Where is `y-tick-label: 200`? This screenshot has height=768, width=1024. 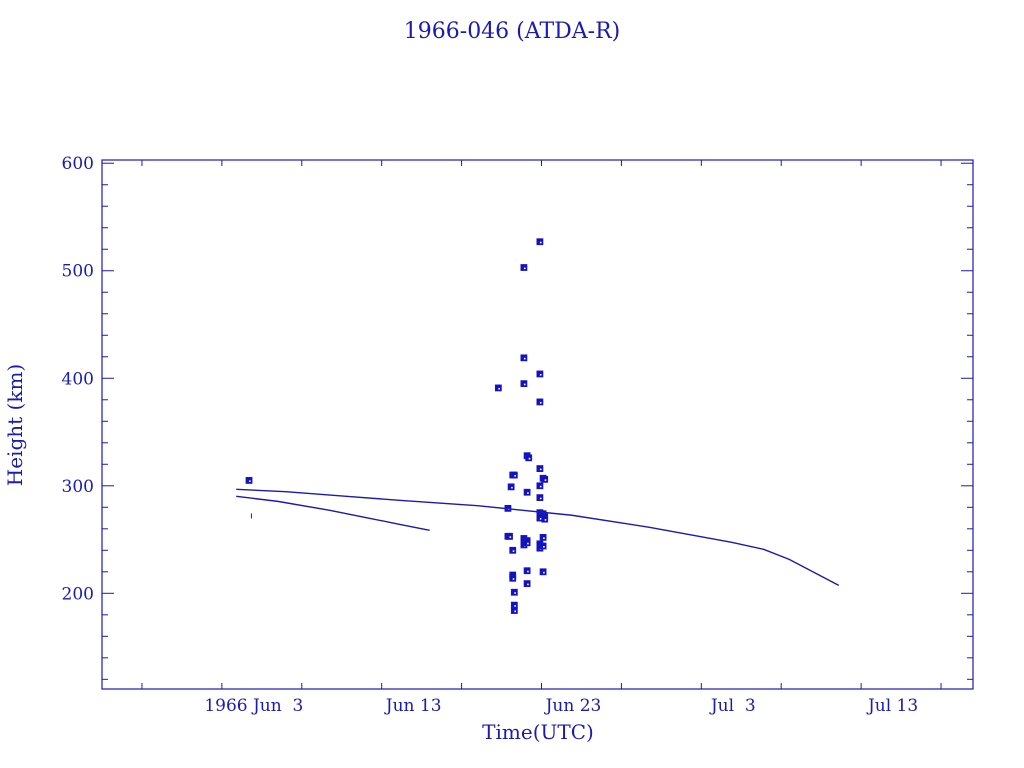 y-tick-label: 200 is located at coordinates (78, 594).